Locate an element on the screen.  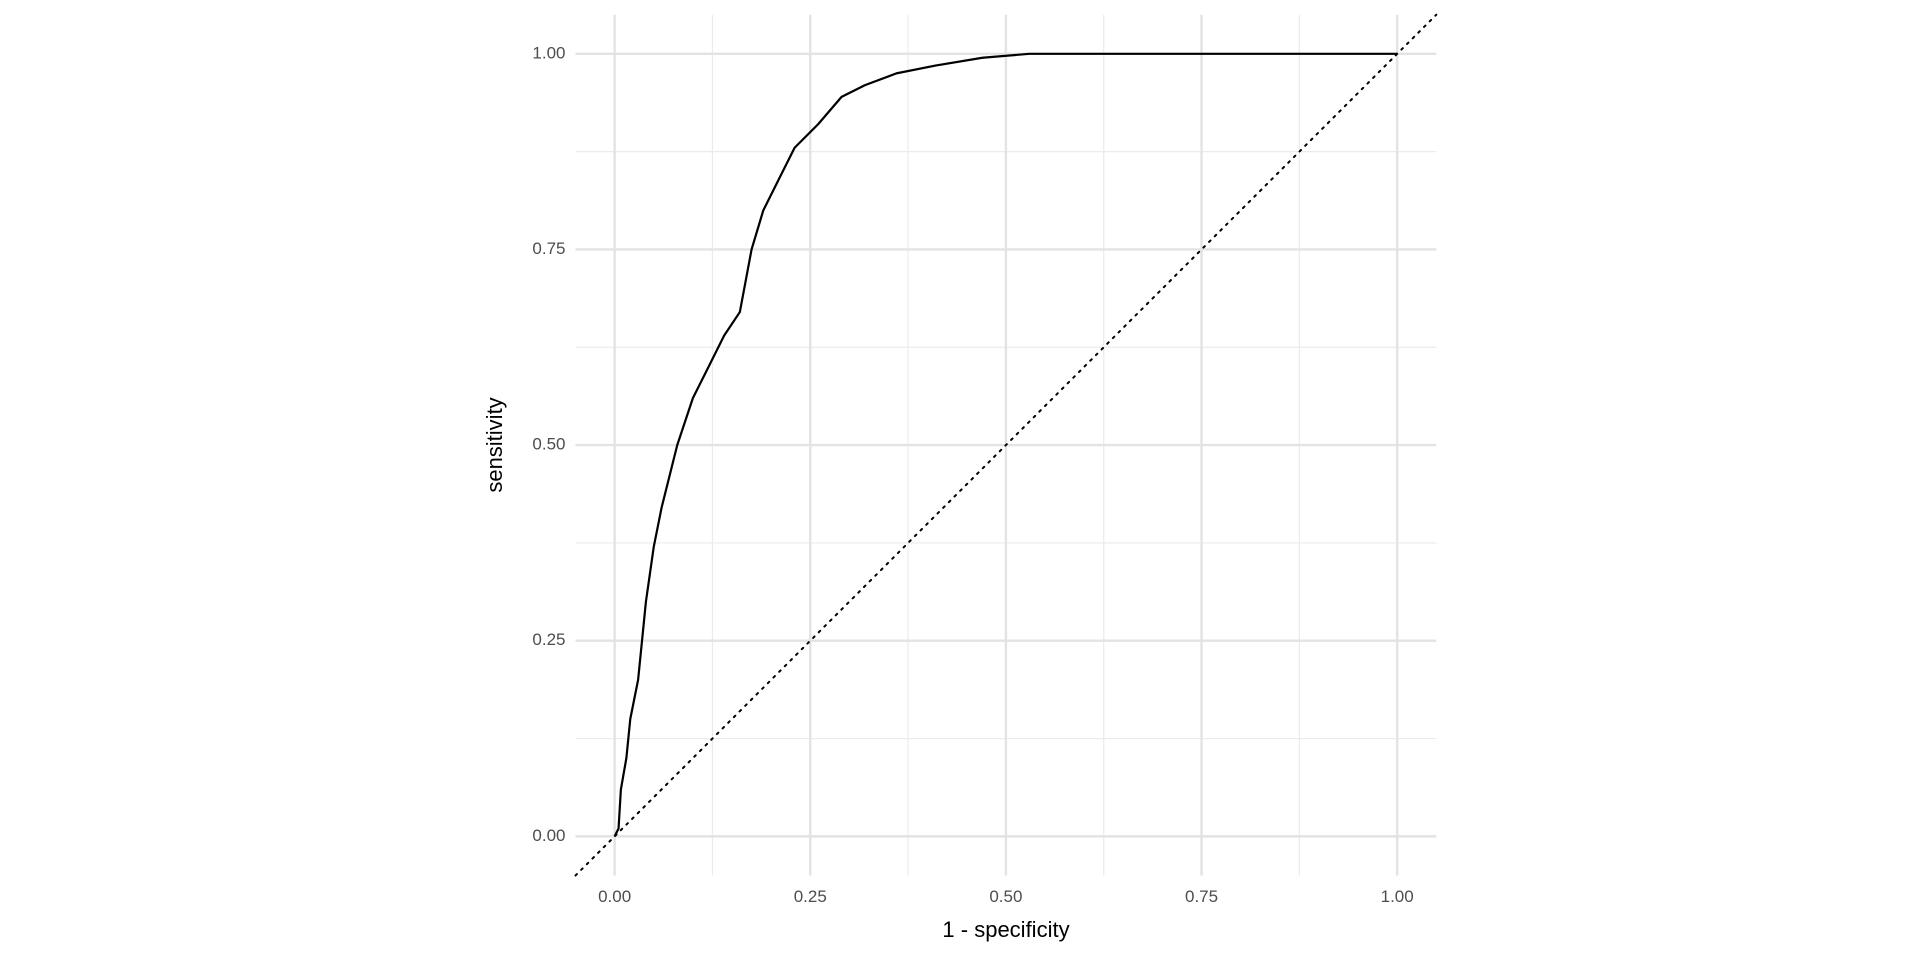
y-tick-label: 0.50 is located at coordinates (548, 444).